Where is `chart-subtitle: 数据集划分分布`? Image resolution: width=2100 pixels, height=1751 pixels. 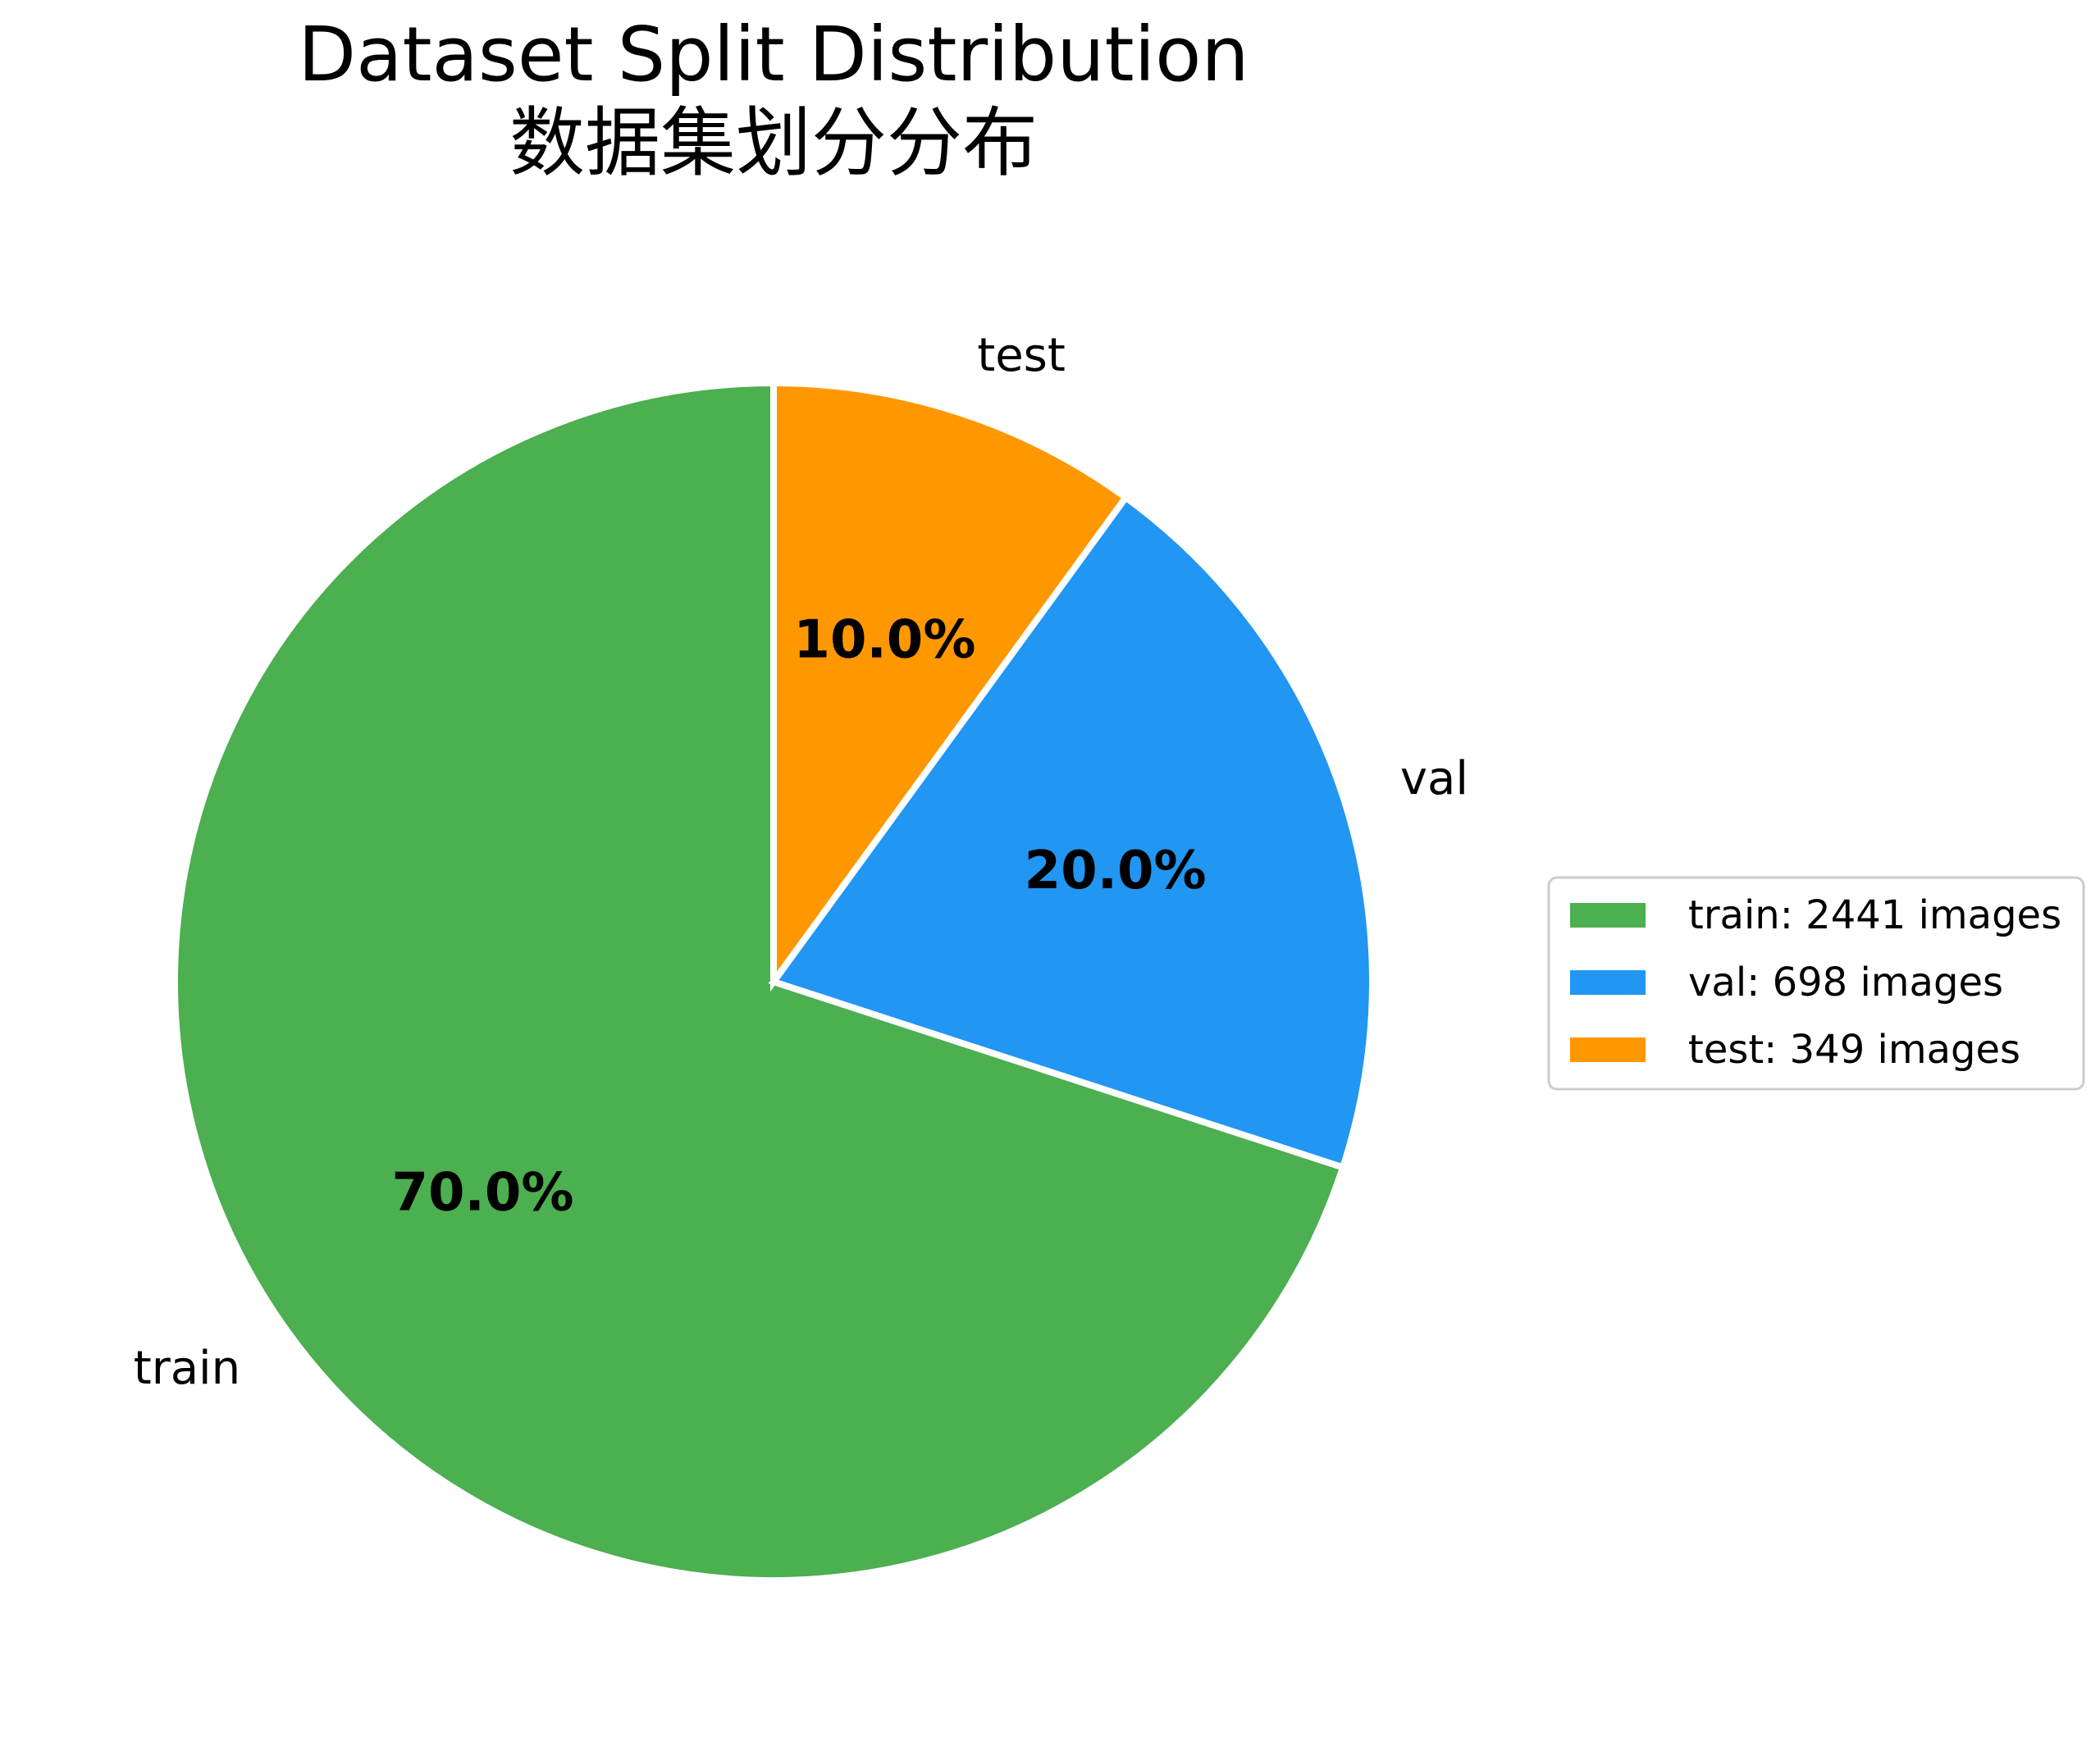
chart-subtitle: 数据集划分分布 is located at coordinates (773, 143).